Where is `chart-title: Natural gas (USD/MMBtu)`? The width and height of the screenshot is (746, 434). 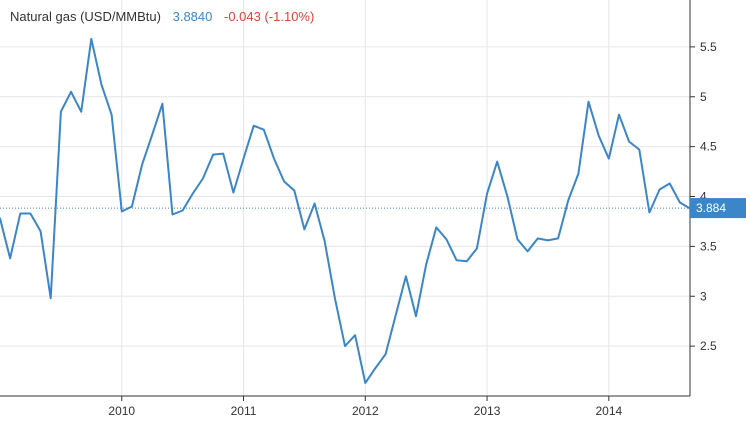 chart-title: Natural gas (USD/MMBtu) is located at coordinates (85, 16).